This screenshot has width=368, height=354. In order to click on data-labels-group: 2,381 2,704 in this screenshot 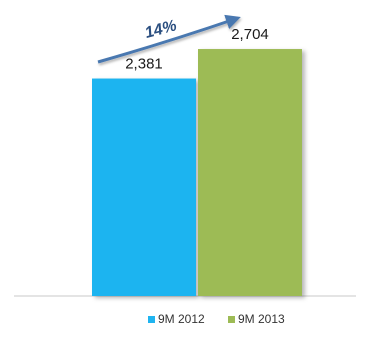, I will do `click(197, 49)`.